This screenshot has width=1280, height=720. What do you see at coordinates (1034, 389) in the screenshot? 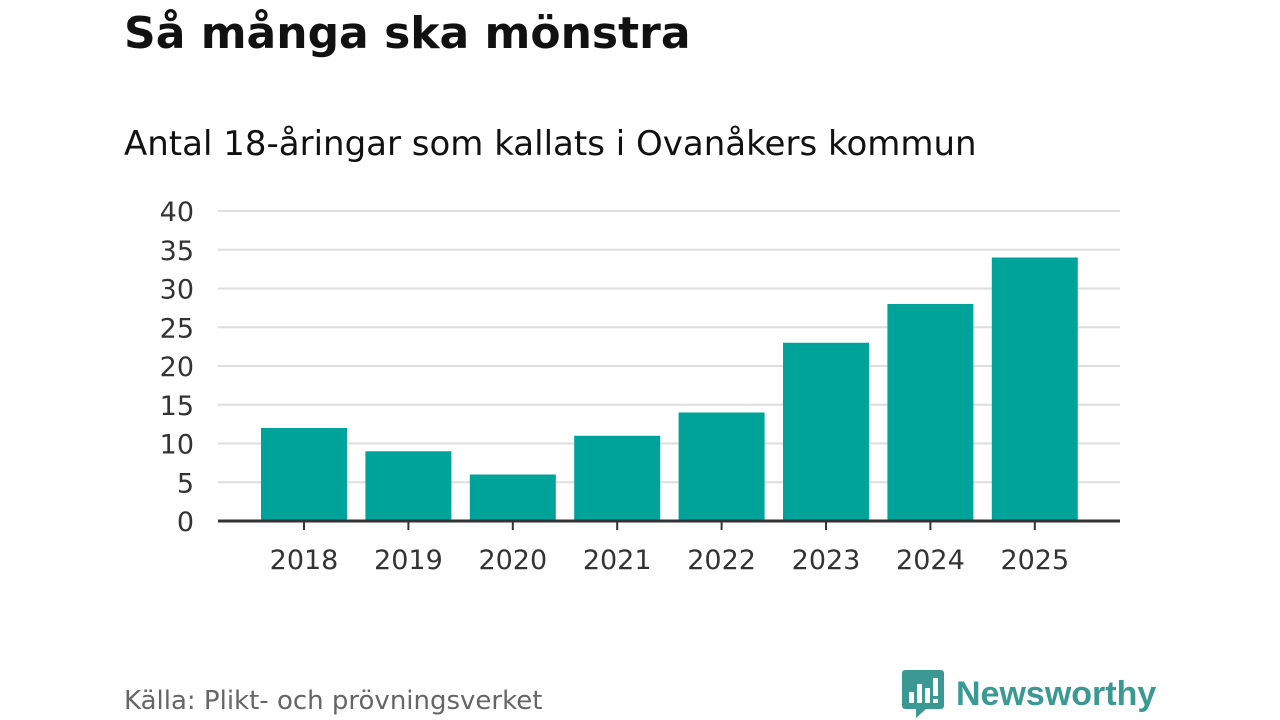
I see `bar-2025` at bounding box center [1034, 389].